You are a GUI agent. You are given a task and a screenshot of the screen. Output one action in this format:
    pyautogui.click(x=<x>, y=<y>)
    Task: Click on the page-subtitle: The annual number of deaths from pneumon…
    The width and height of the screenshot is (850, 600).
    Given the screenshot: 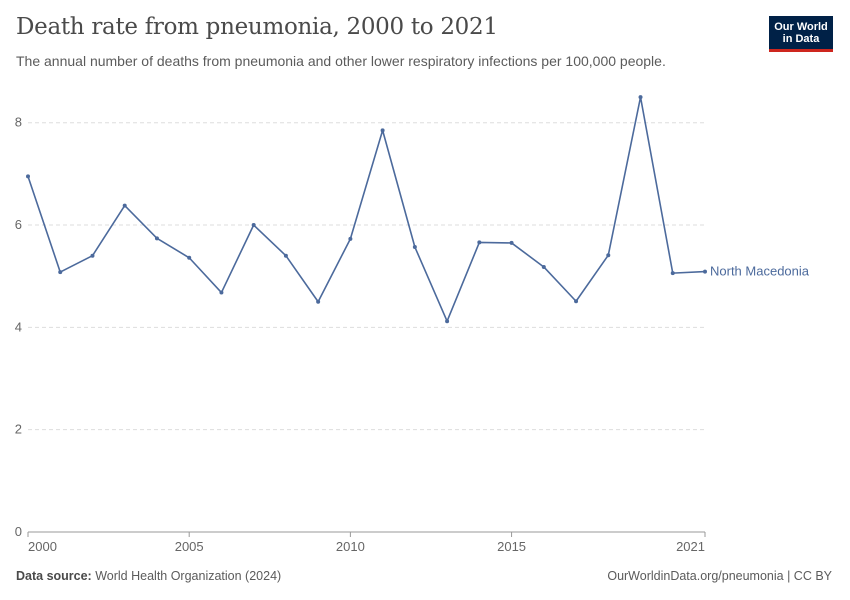 What is the action you would take?
    pyautogui.click(x=341, y=61)
    